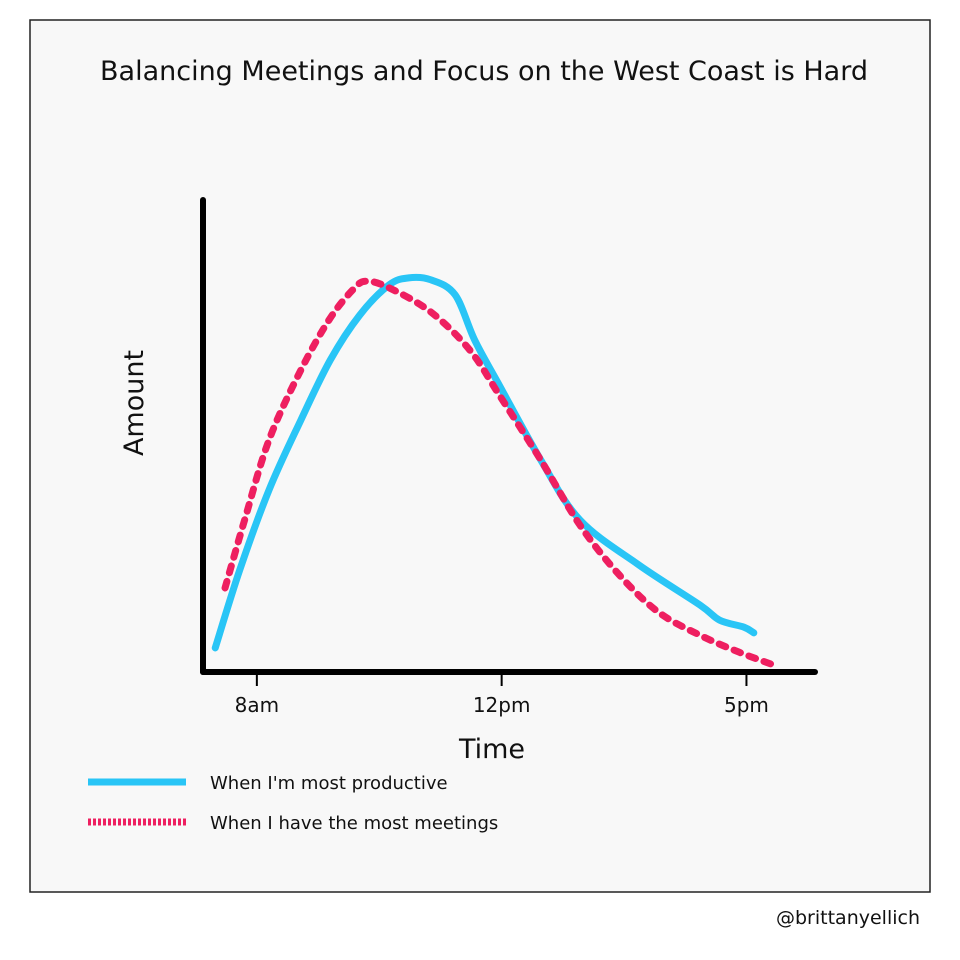 The height and width of the screenshot is (960, 960). What do you see at coordinates (134, 403) in the screenshot?
I see `y-axis-label: Amount` at bounding box center [134, 403].